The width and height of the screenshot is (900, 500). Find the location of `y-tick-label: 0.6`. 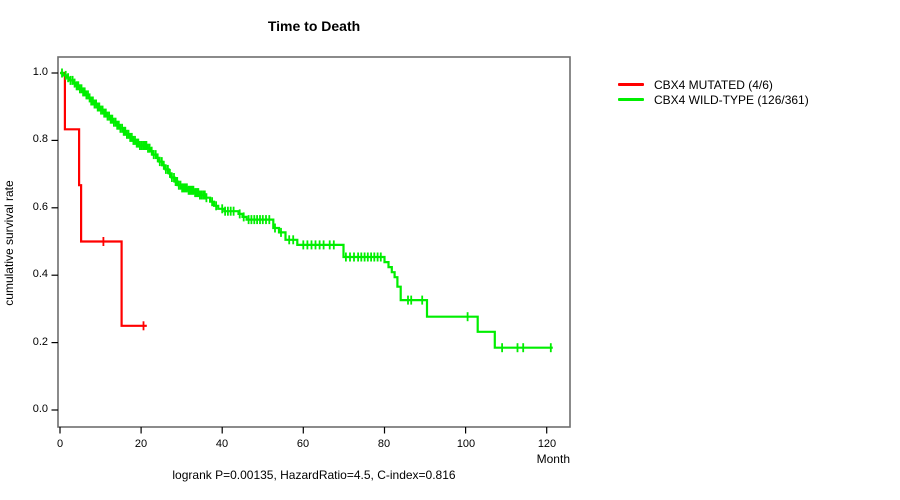

y-tick-label: 0.6 is located at coordinates (40, 207).